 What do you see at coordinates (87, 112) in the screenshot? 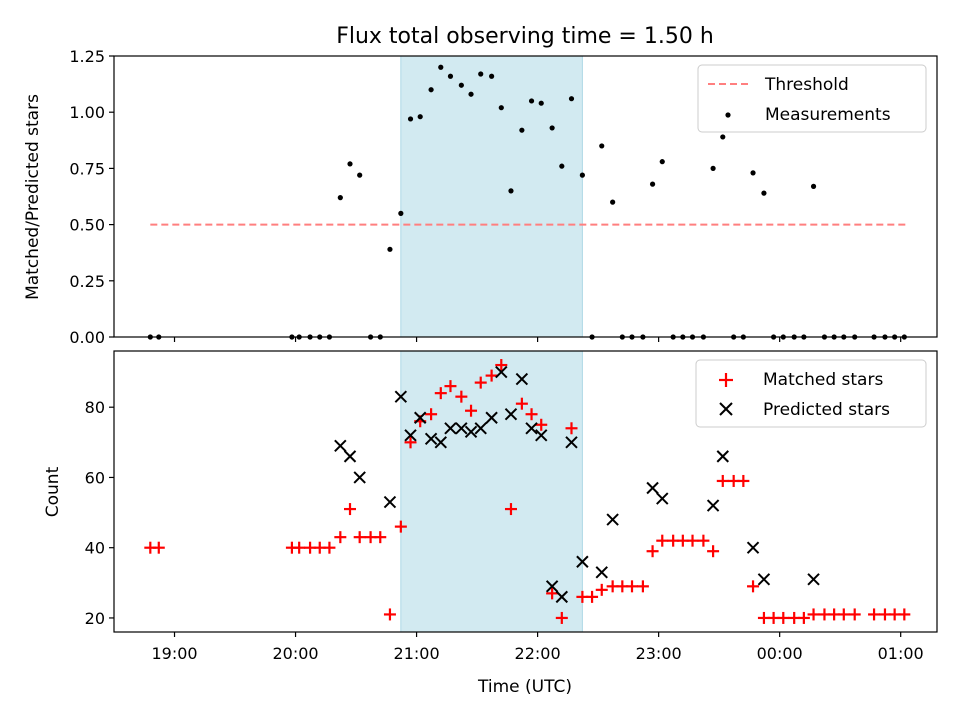
I see `y-tick-label: 1.00` at bounding box center [87, 112].